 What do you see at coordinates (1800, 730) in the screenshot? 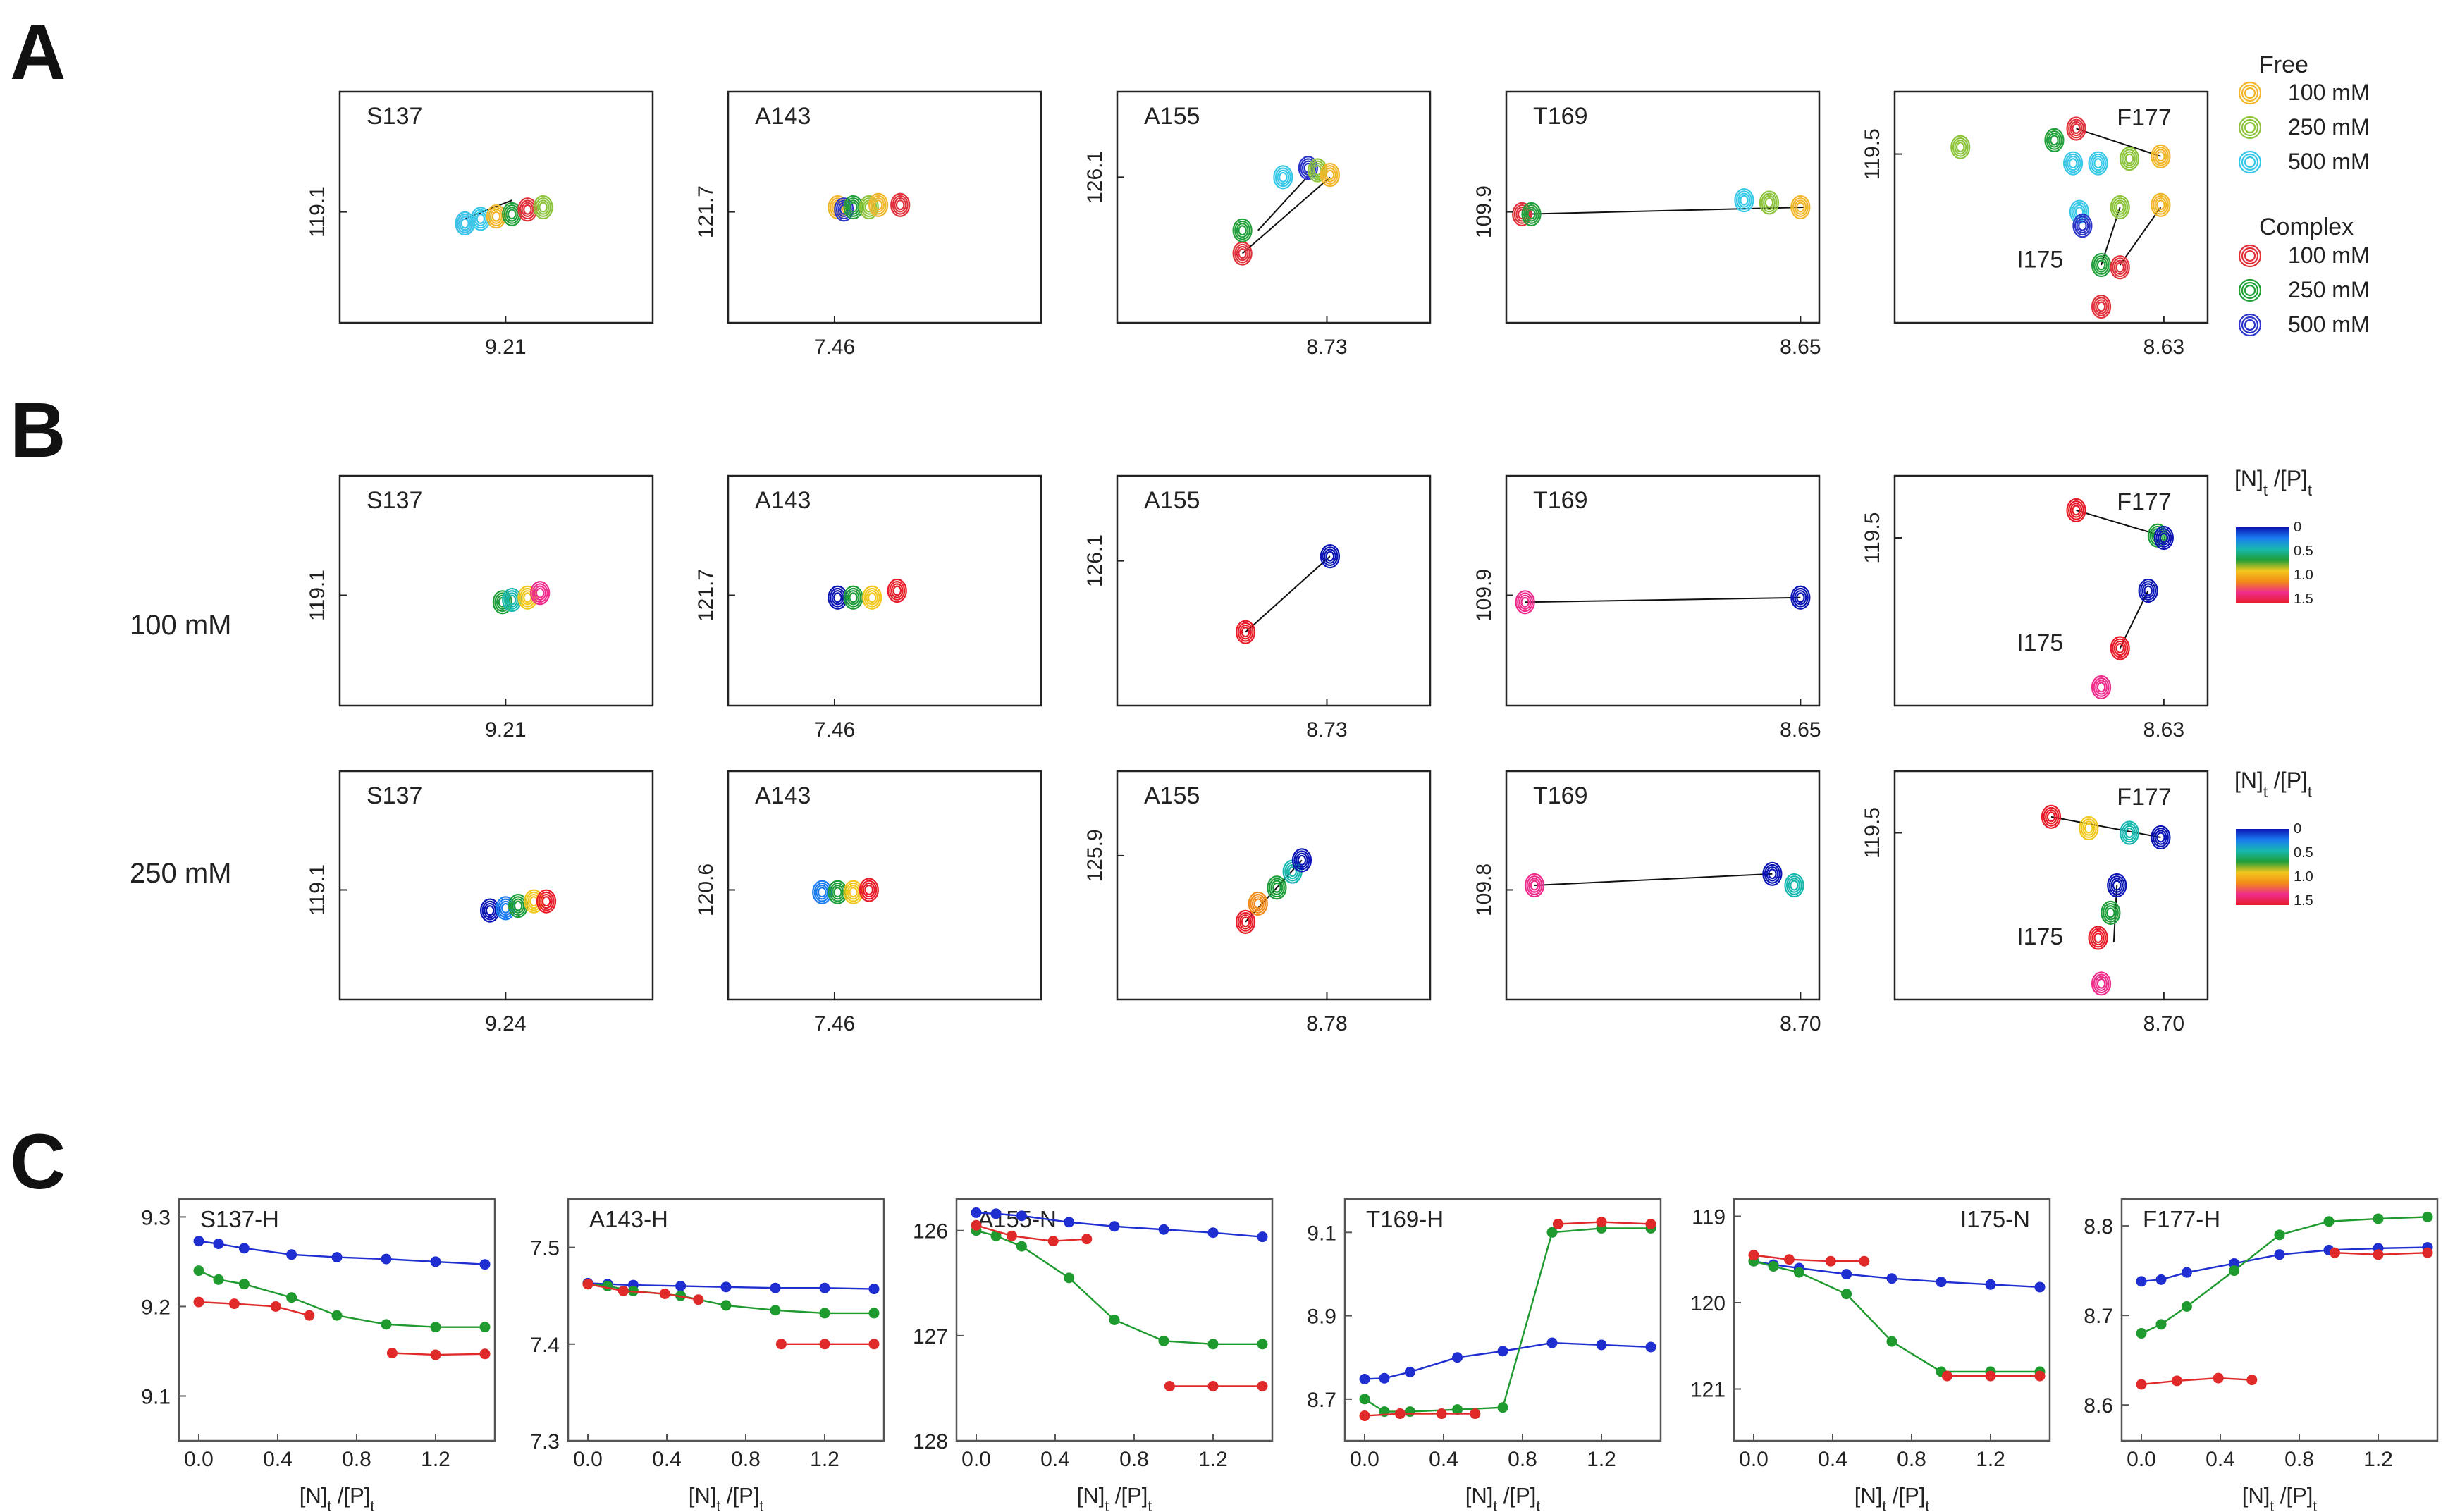
I see `x-tick-label: 8.65` at bounding box center [1800, 730].